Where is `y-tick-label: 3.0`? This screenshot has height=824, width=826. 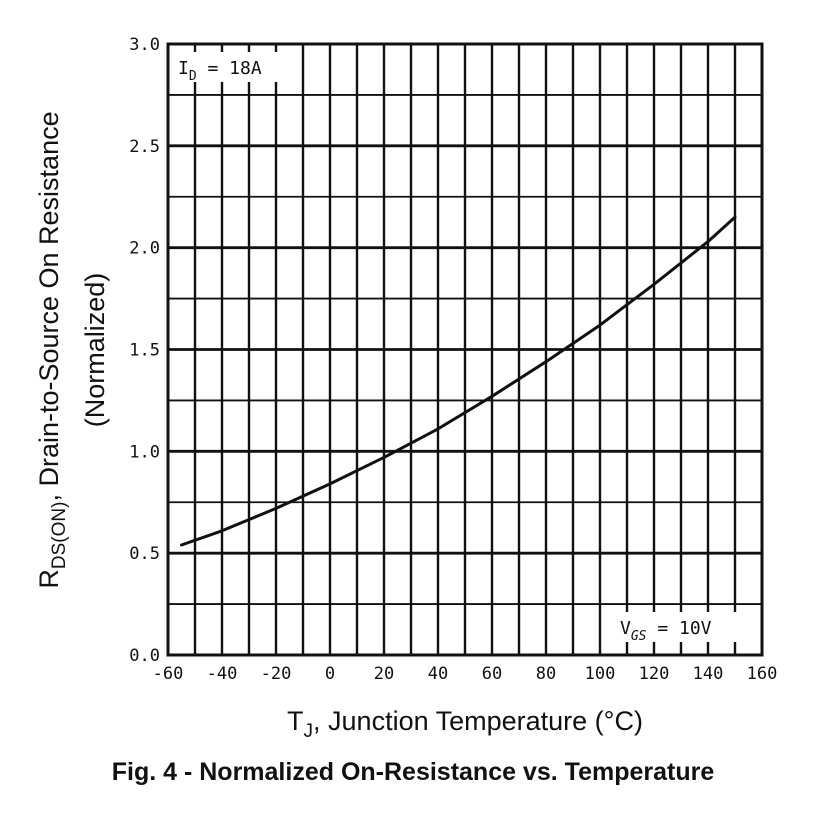
y-tick-label: 3.0 is located at coordinates (144, 45).